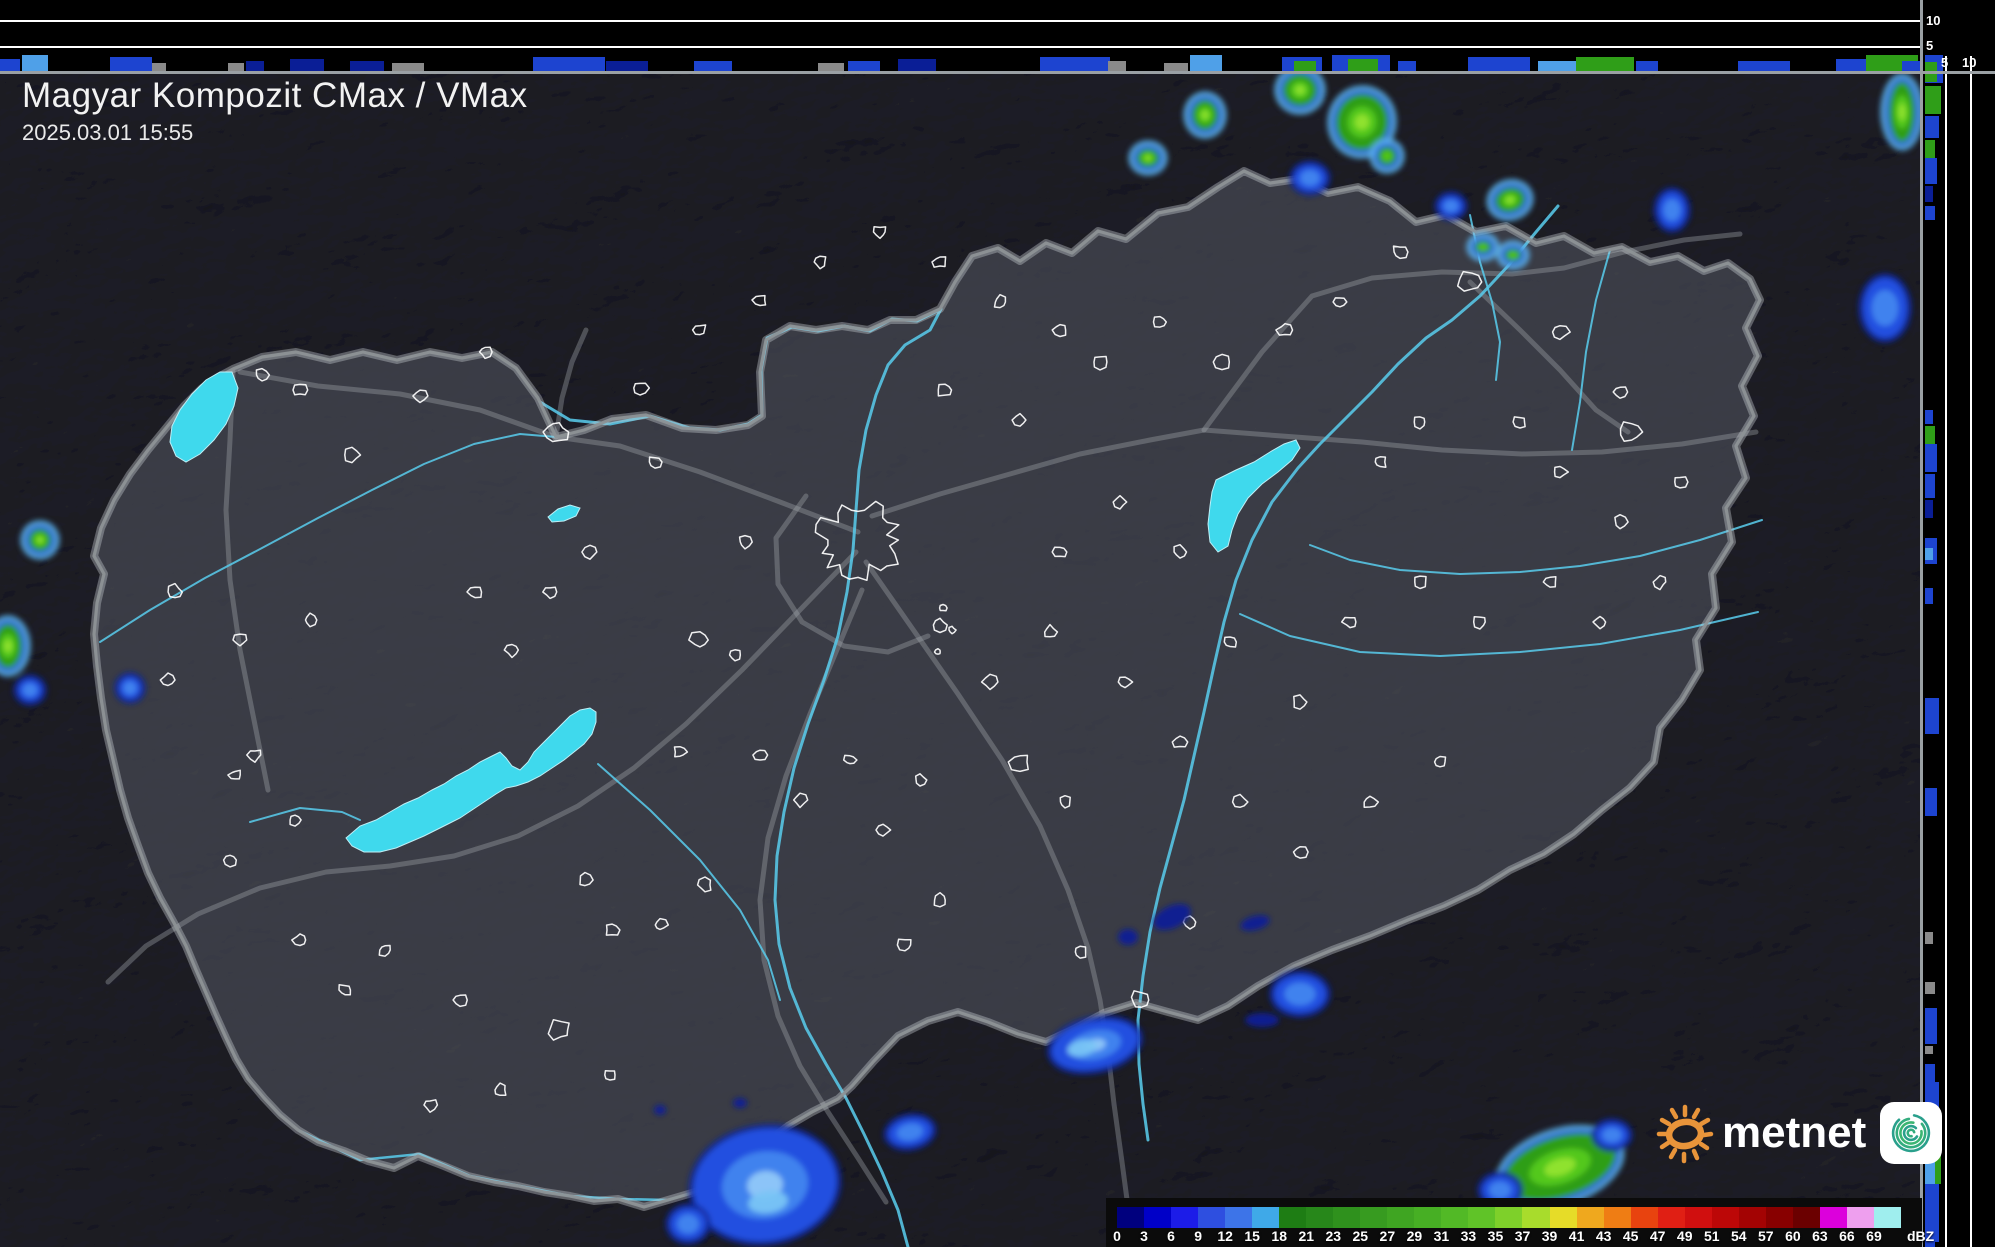  I want to click on scale-label: 21, so click(1306, 1236).